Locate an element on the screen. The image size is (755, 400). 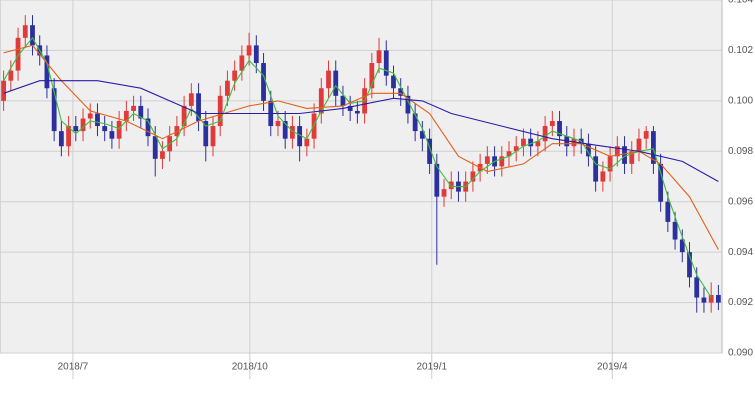
x-tick-label: 2019/1 is located at coordinates (431, 367).